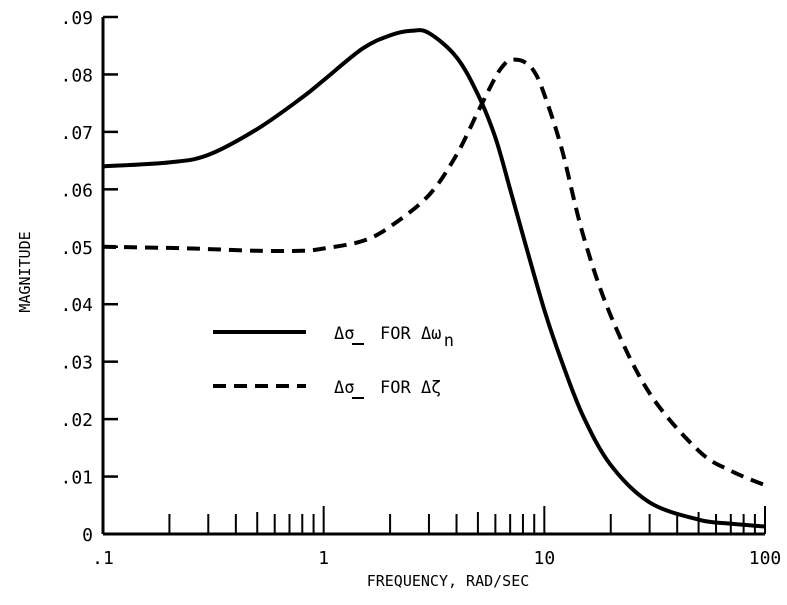  I want to click on y-tick-label-0: 0, so click(87, 535).